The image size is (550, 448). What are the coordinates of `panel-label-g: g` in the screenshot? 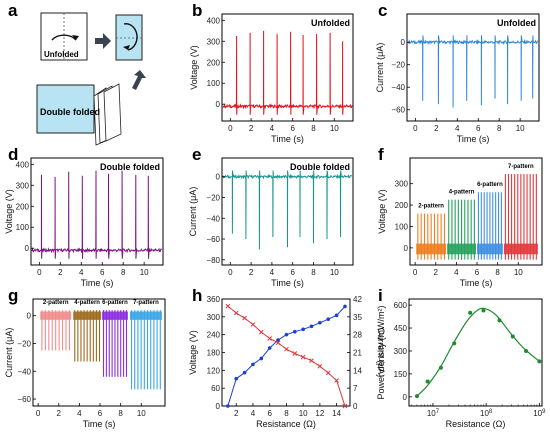 It's located at (13, 295).